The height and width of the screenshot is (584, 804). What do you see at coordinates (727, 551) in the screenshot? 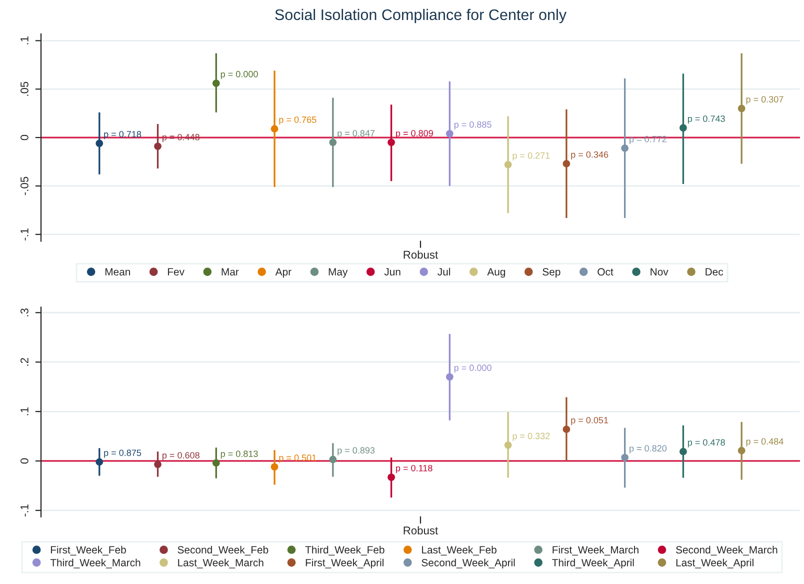
I see `legend-label: Second_Week_March` at bounding box center [727, 551].